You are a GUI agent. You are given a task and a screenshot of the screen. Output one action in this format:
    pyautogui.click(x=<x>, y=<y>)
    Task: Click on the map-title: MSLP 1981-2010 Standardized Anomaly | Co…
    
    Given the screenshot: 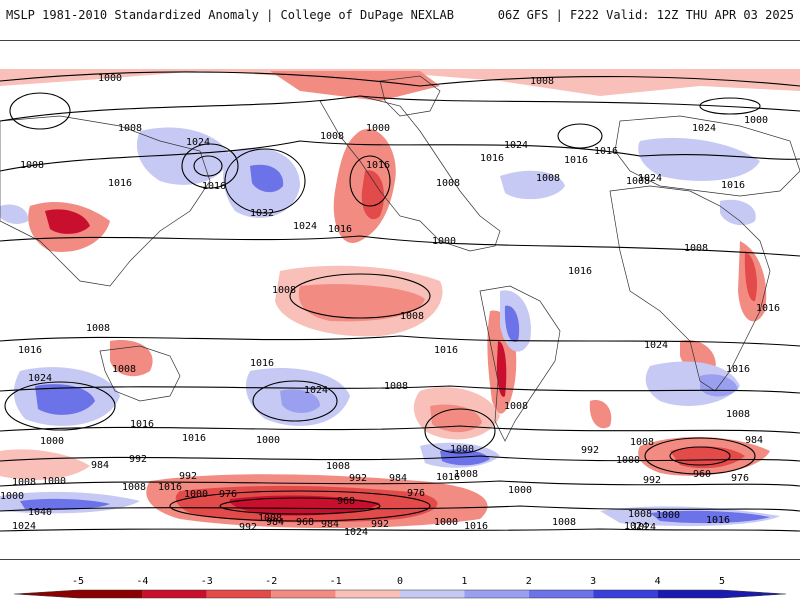 What is the action you would take?
    pyautogui.click(x=230, y=15)
    